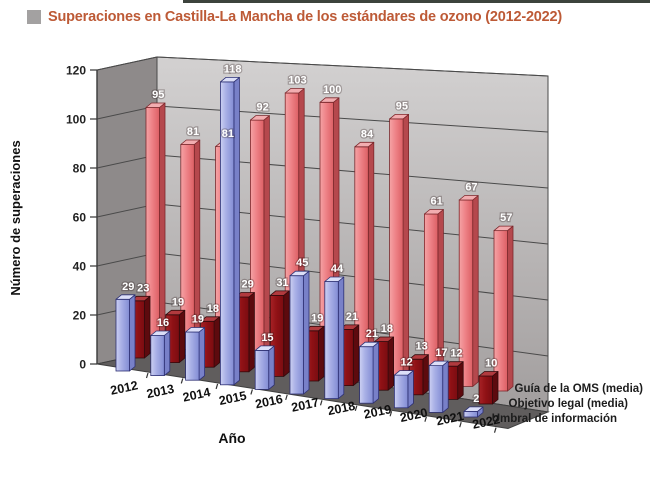  Describe the element at coordinates (202, 354) in the screenshot. I see `bar-umbral-de-informacion-2014-side` at that location.